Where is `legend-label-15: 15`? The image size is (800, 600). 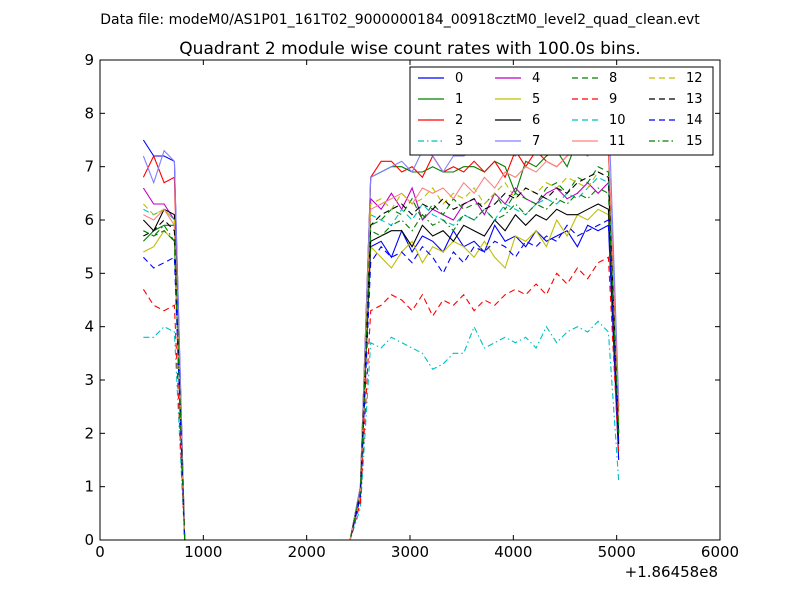
legend-label-15: 15 is located at coordinates (694, 141).